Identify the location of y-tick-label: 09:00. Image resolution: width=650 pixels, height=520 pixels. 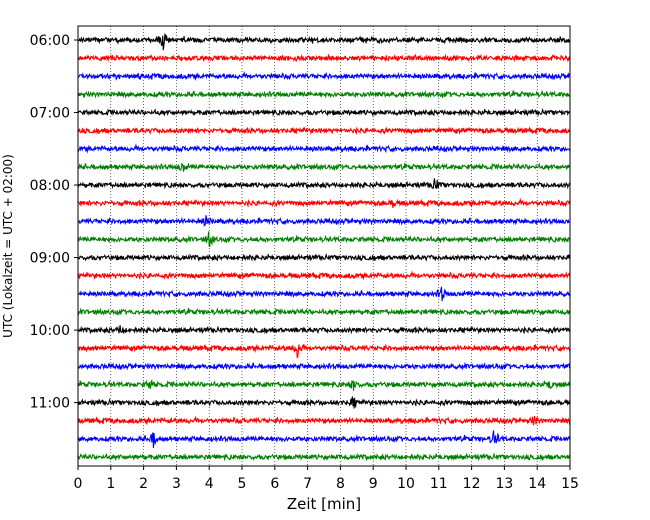
(50, 259).